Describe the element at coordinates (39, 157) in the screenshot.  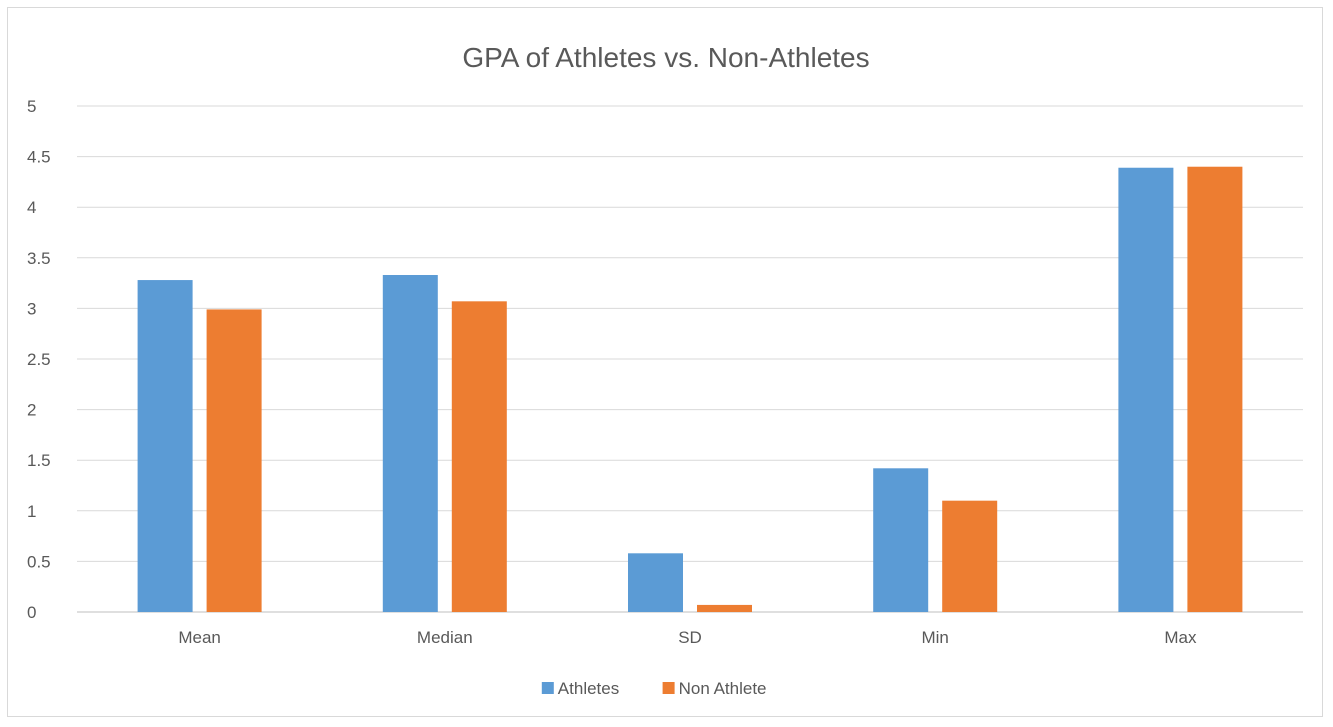
I see `y-tick-label: 4.5` at that location.